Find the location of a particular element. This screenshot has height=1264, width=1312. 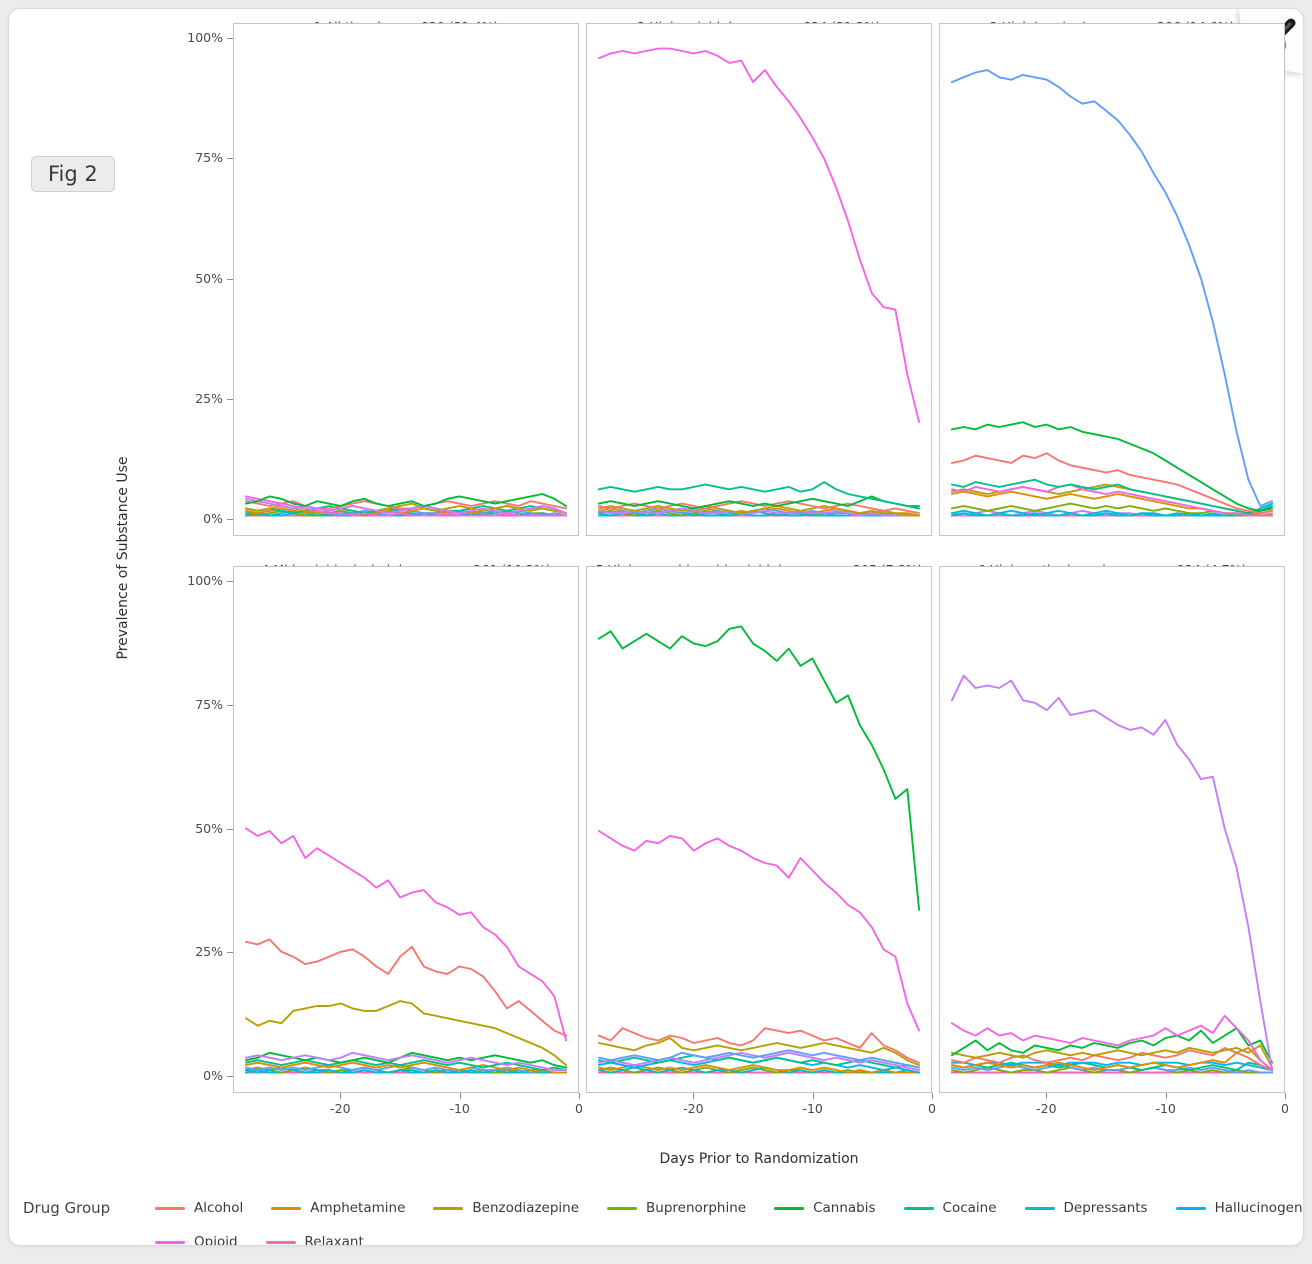

legend-item-cannabis: Cannabis is located at coordinates (825, 1208).